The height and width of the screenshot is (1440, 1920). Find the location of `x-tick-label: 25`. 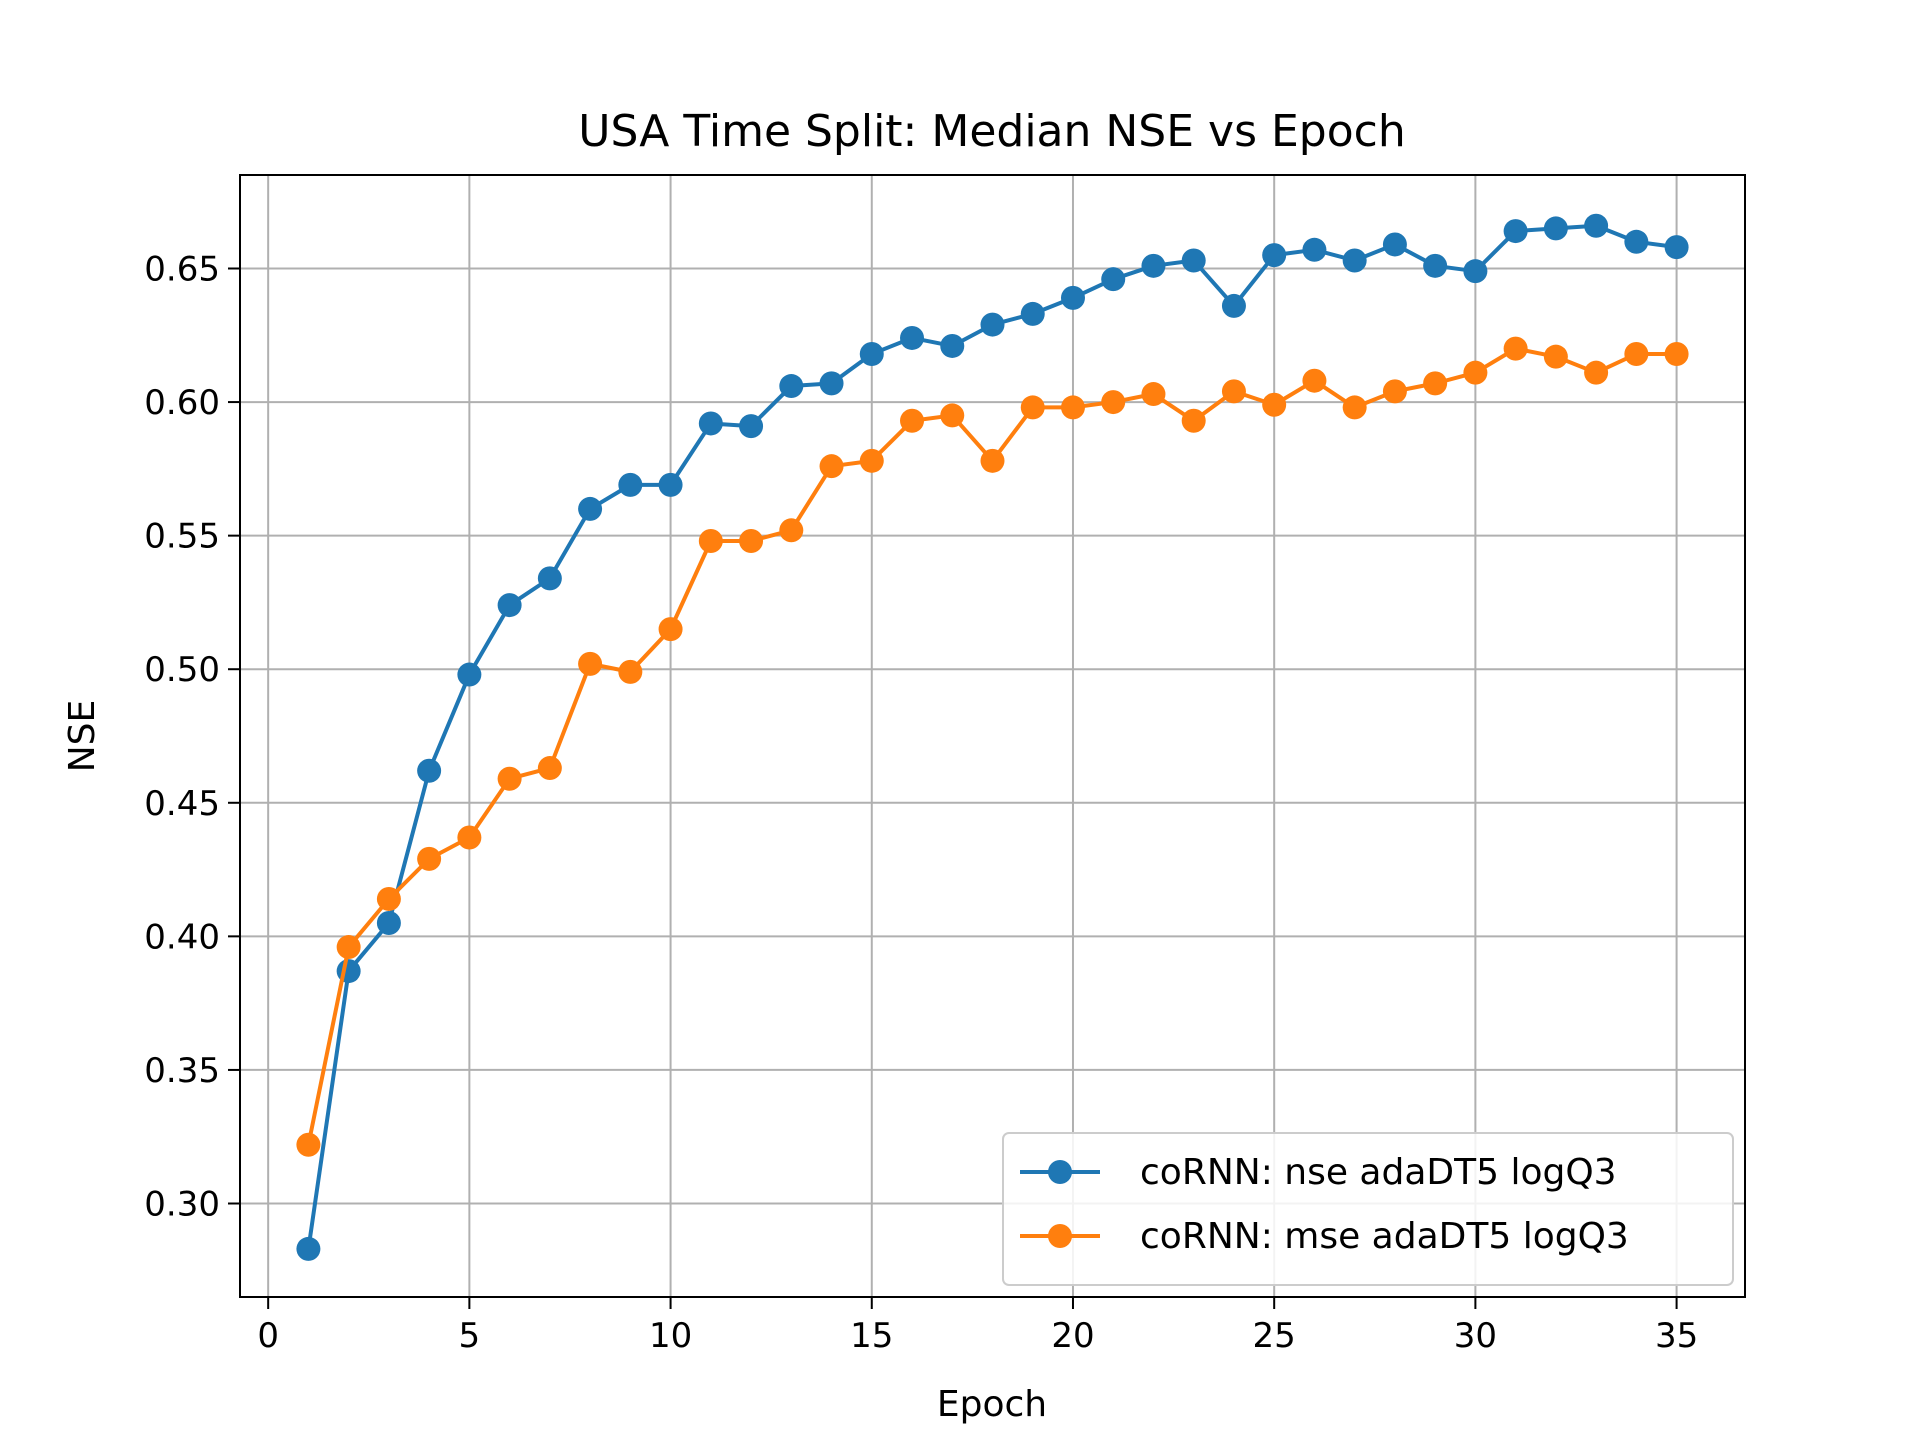

x-tick-label: 25 is located at coordinates (1274, 1336).